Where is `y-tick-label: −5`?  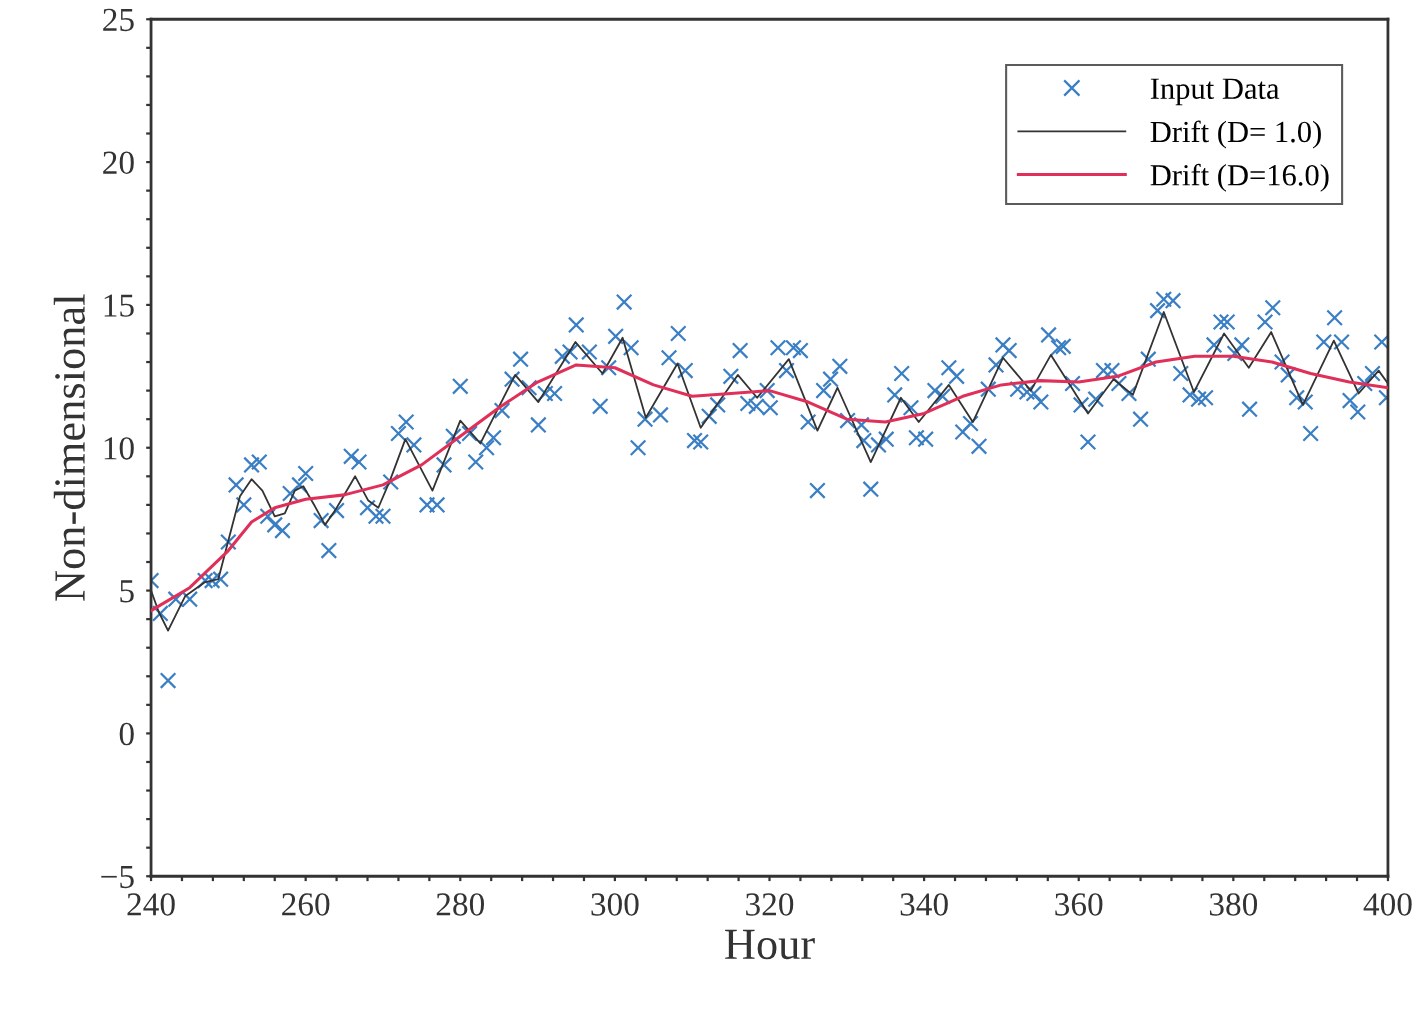
y-tick-label: −5 is located at coordinates (117, 877).